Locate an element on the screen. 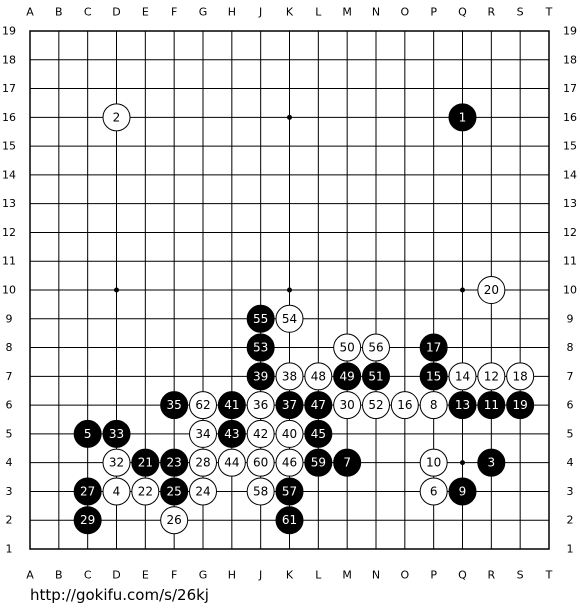 This screenshot has height=614, width=580. move-number: 18 is located at coordinates (520, 376).